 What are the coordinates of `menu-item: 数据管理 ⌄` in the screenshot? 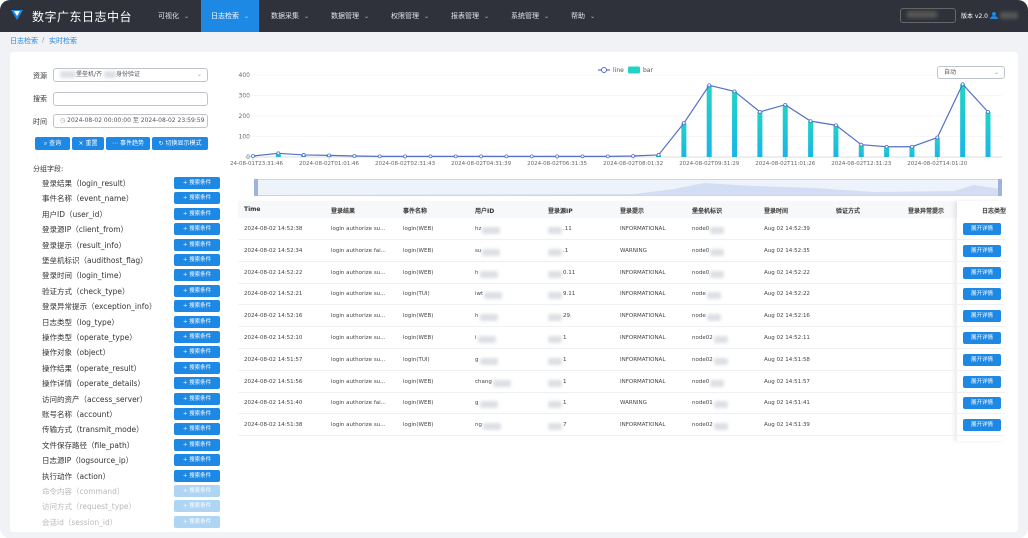 It's located at (350, 16).